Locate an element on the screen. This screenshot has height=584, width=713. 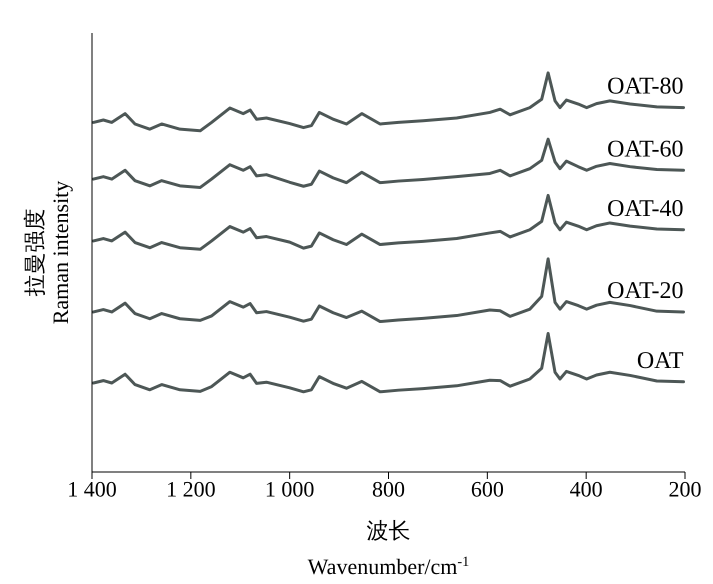
series-label: OAT-20 is located at coordinates (645, 291).